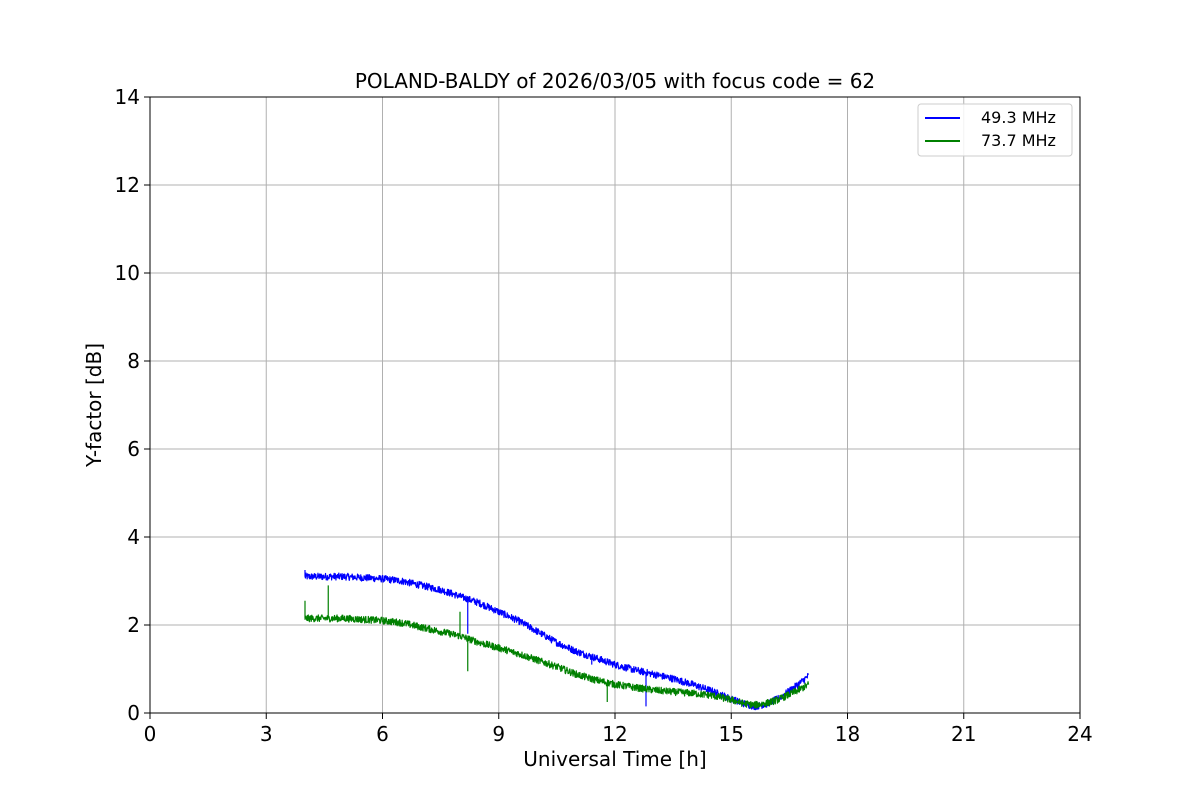 The height and width of the screenshot is (800, 1200). Describe the element at coordinates (1079, 734) in the screenshot. I see `x-tick-label: 24` at that location.